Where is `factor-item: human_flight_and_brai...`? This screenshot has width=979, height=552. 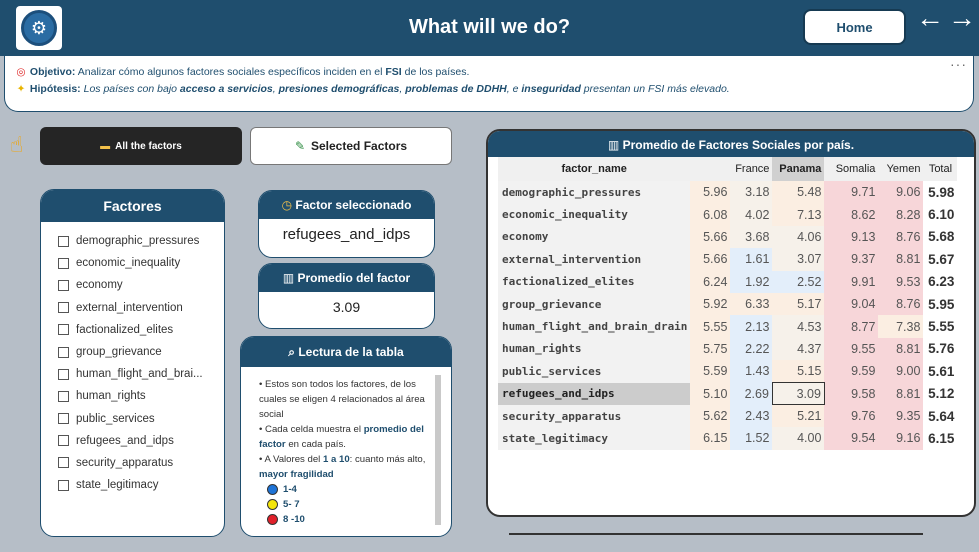
factor-item: human_flight_and_brai... is located at coordinates (141, 374).